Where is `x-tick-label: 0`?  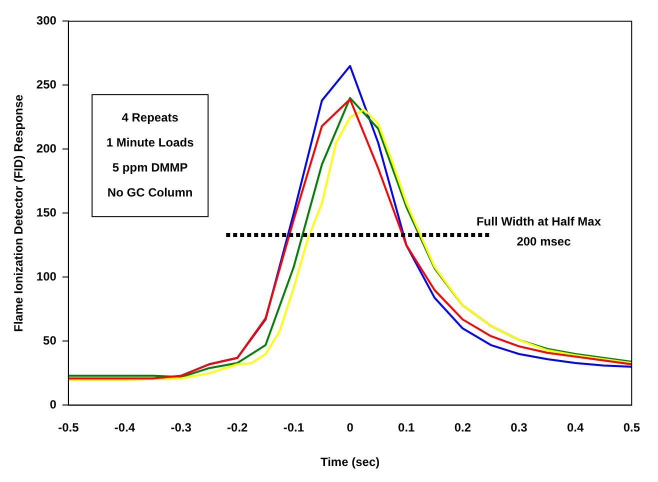 x-tick-label: 0 is located at coordinates (350, 427).